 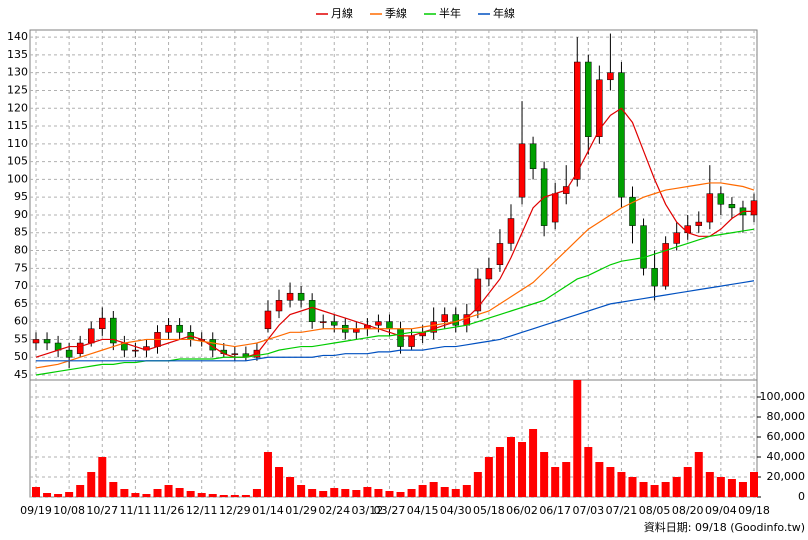 I want to click on x-tick-label: 08/20, so click(x=688, y=510).